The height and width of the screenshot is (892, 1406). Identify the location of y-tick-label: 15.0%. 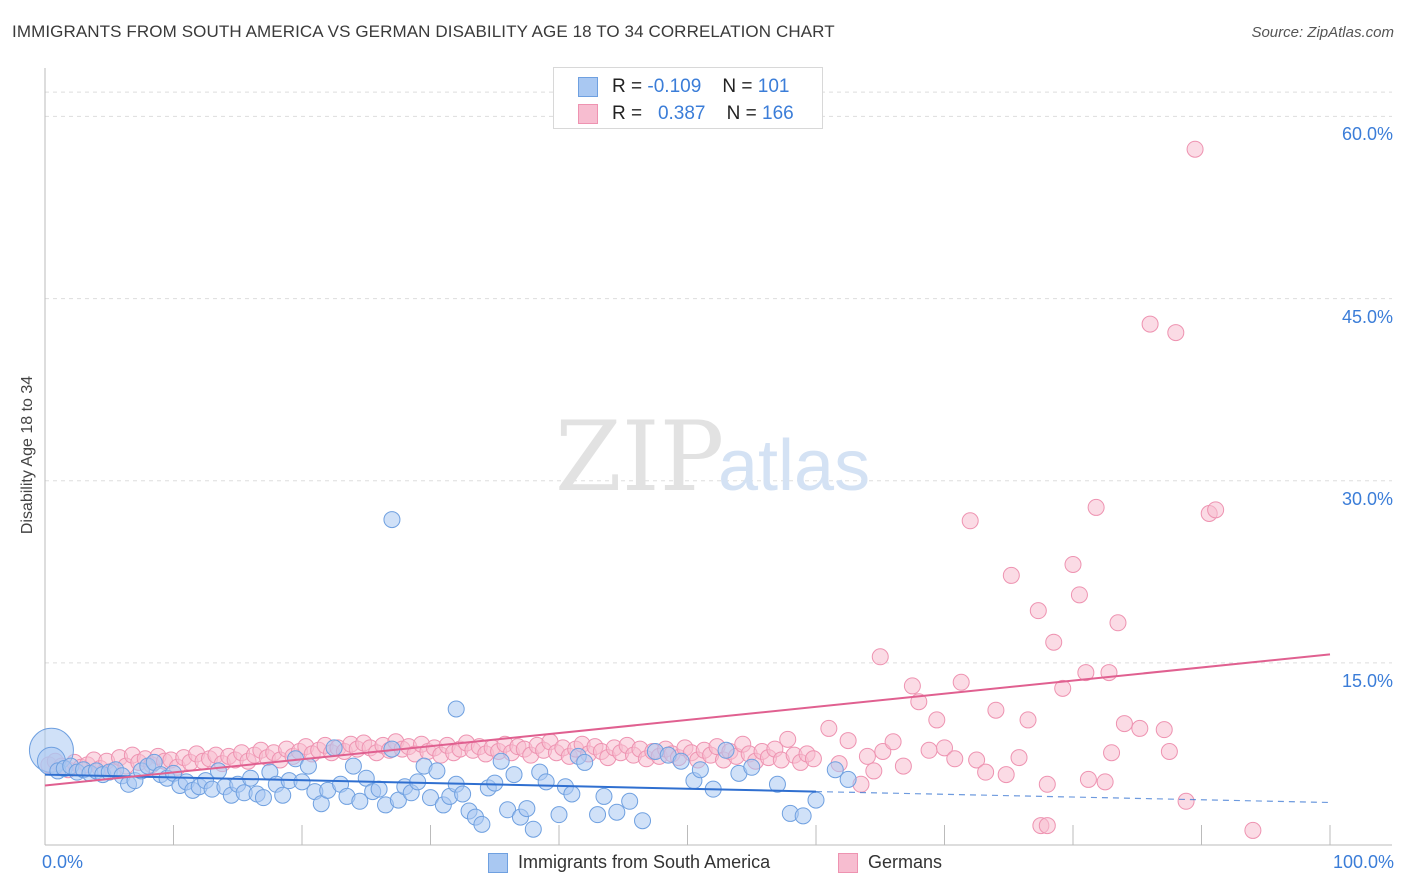
(1367, 680).